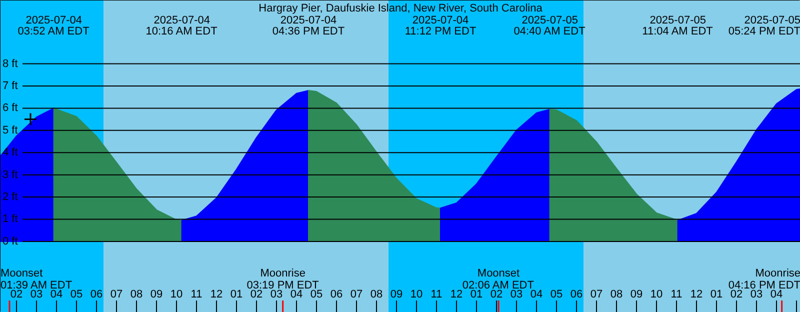 This screenshot has width=800, height=312. What do you see at coordinates (550, 26) in the screenshot?
I see `annotation: 2025-07-05 04:40 AM EDT` at bounding box center [550, 26].